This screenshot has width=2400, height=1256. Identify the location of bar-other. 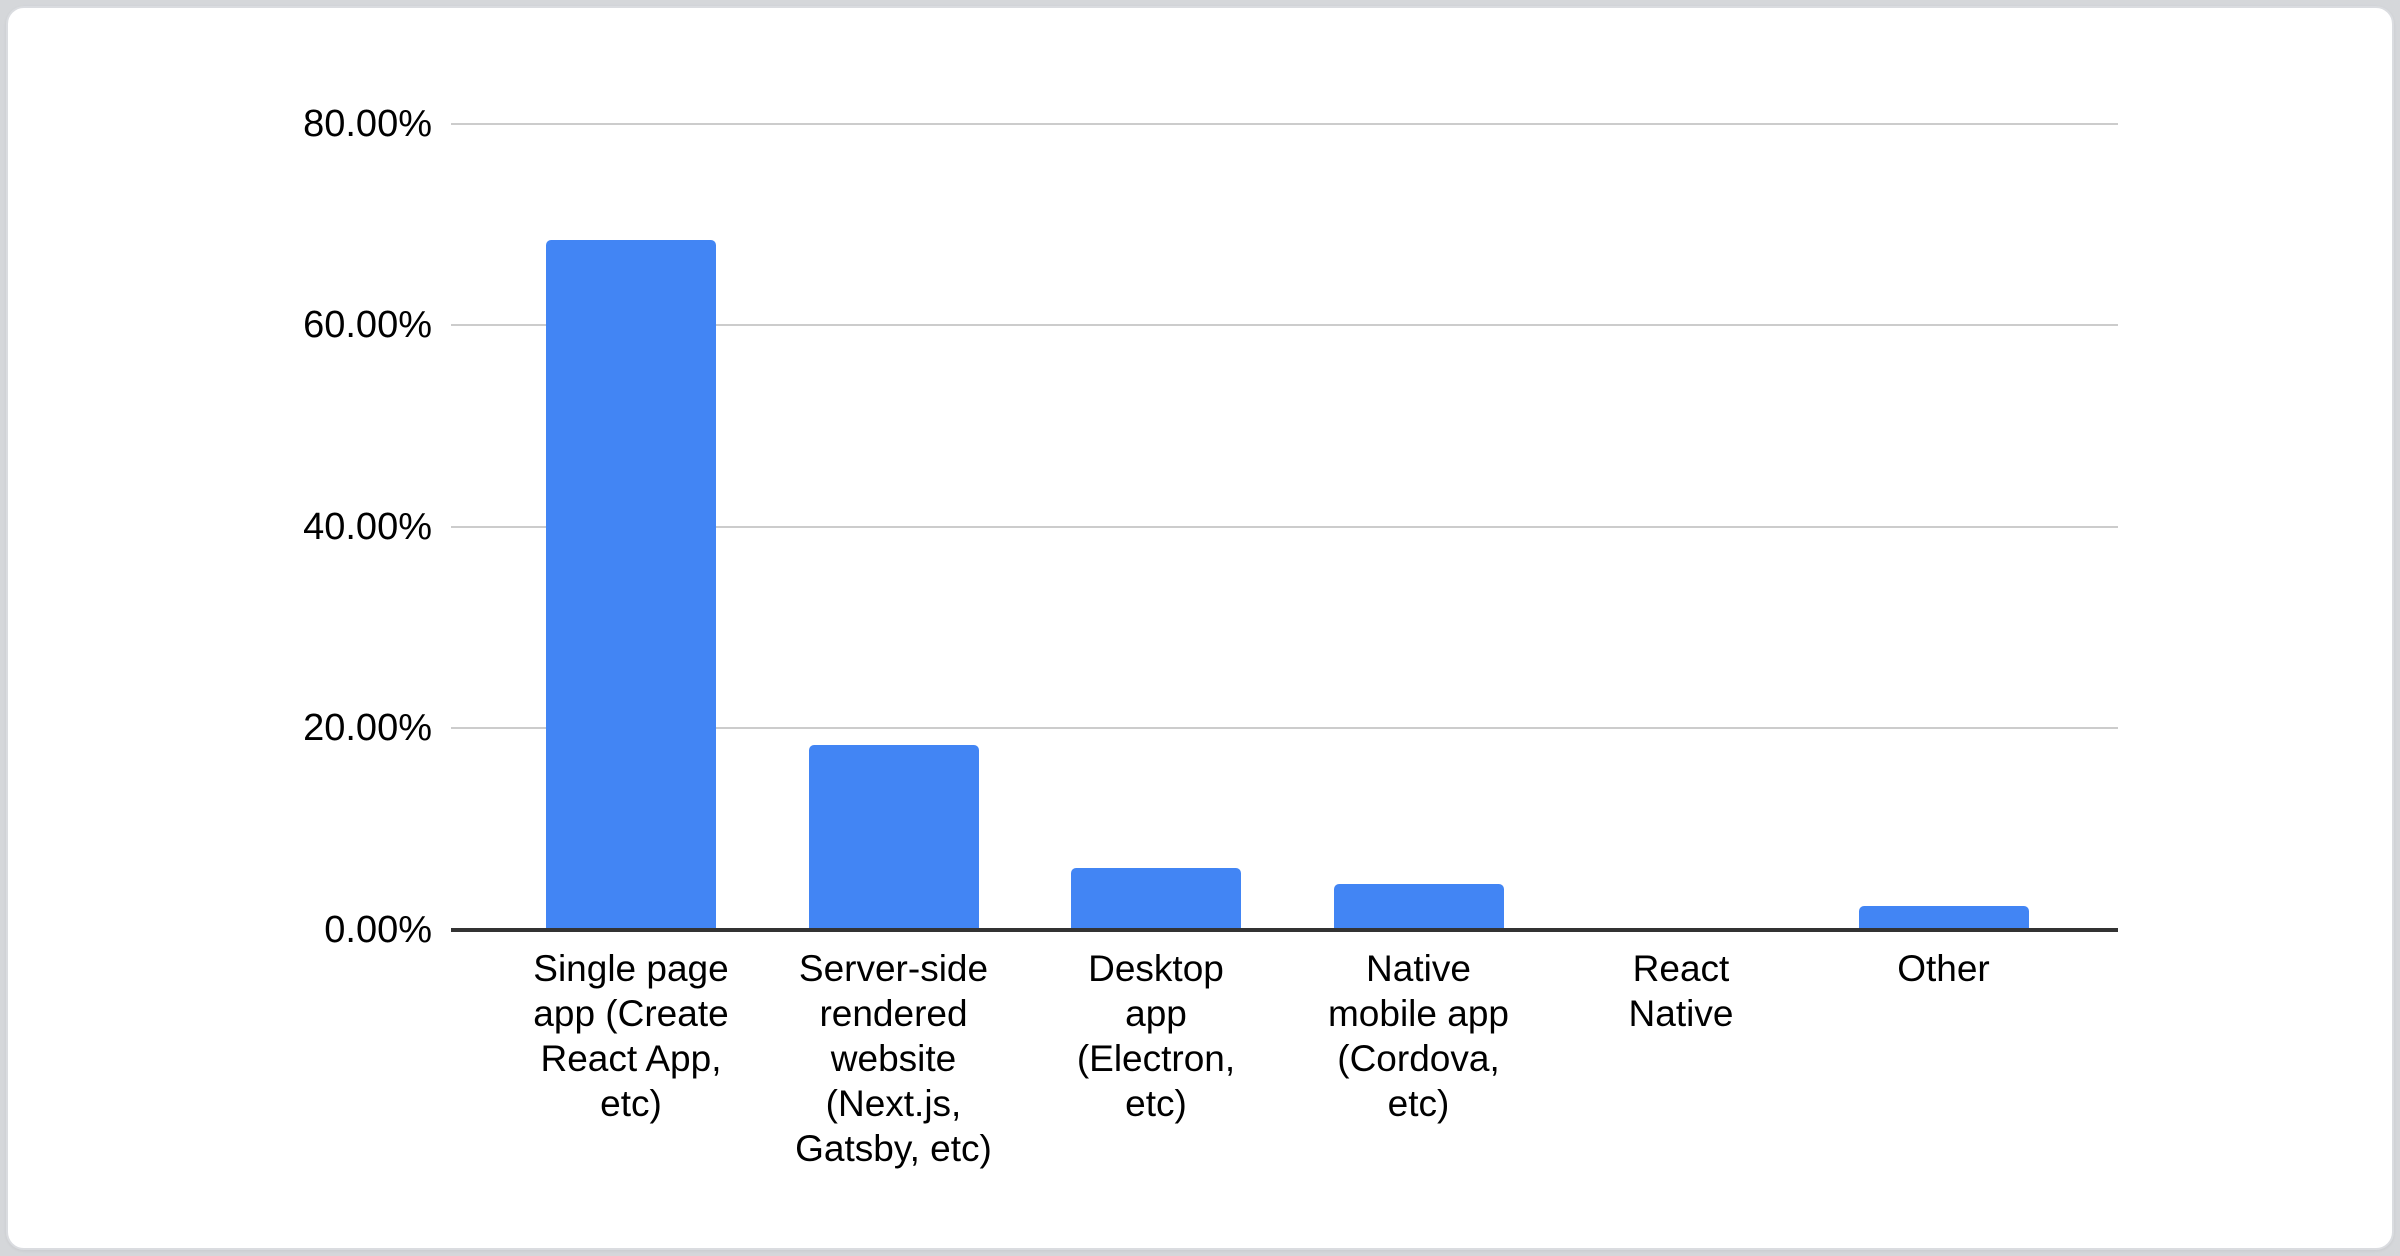
(1943, 917).